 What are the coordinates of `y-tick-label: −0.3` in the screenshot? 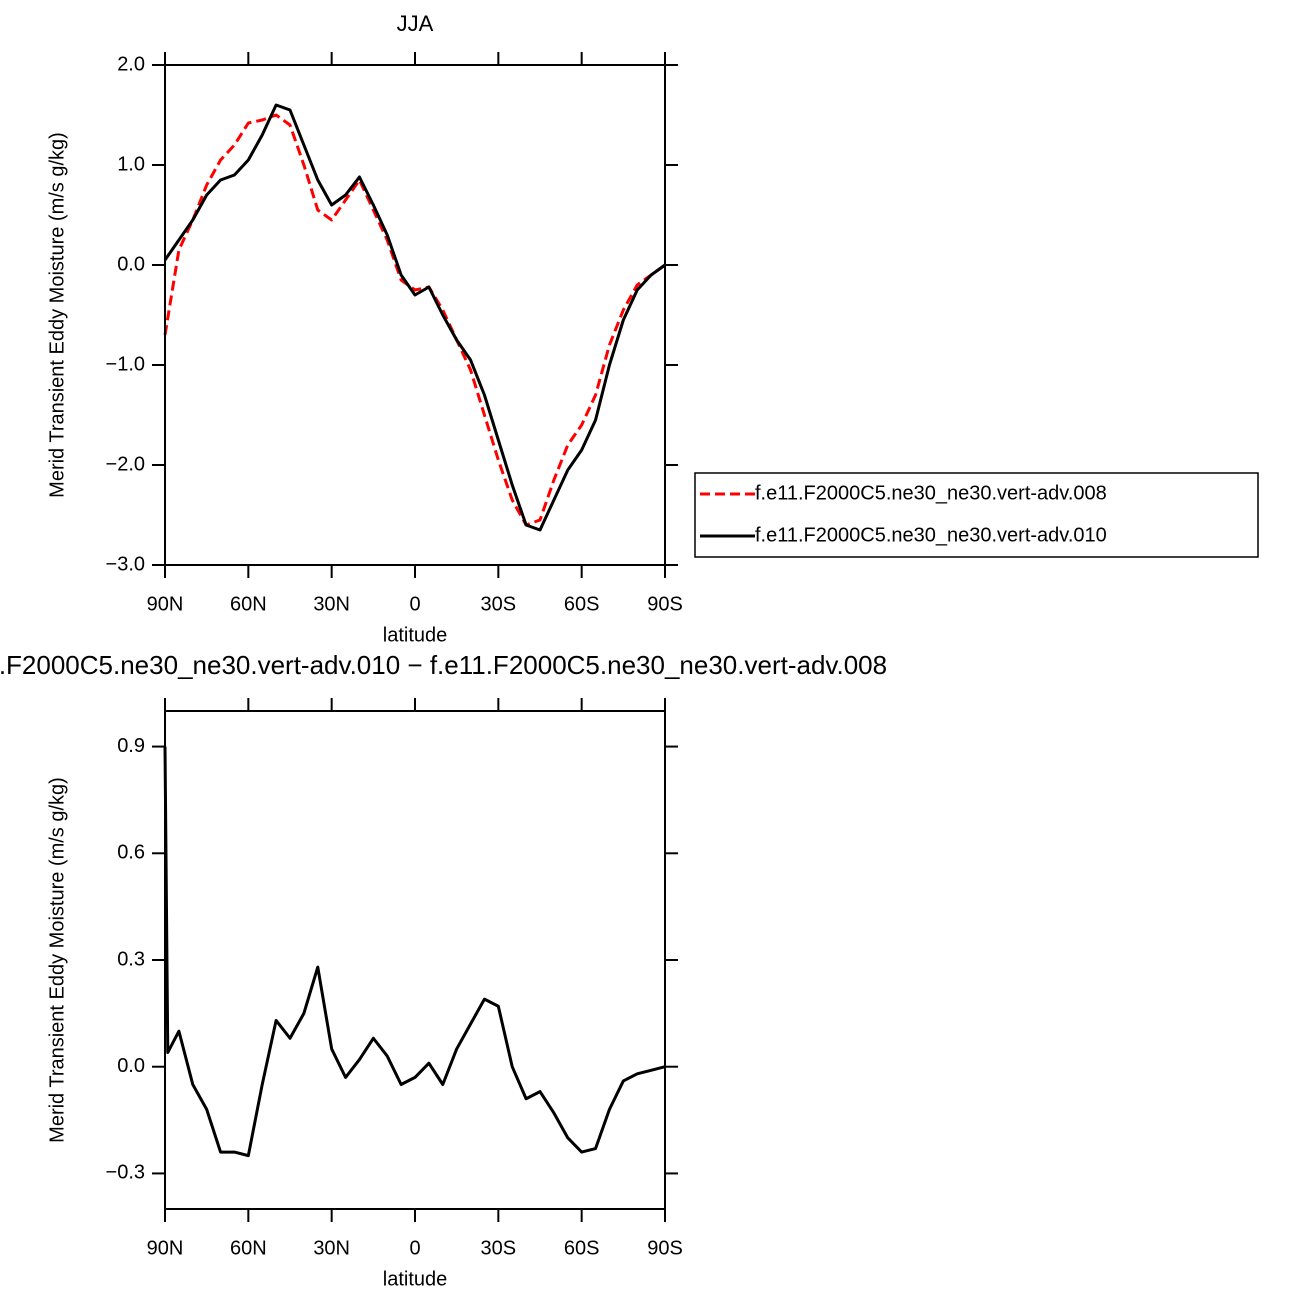 It's located at (125, 1173).